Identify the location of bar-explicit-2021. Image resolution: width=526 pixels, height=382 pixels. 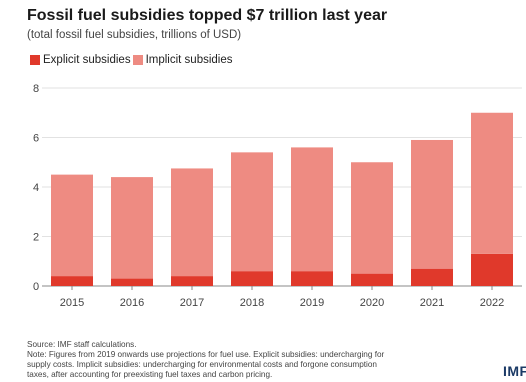
(432, 277).